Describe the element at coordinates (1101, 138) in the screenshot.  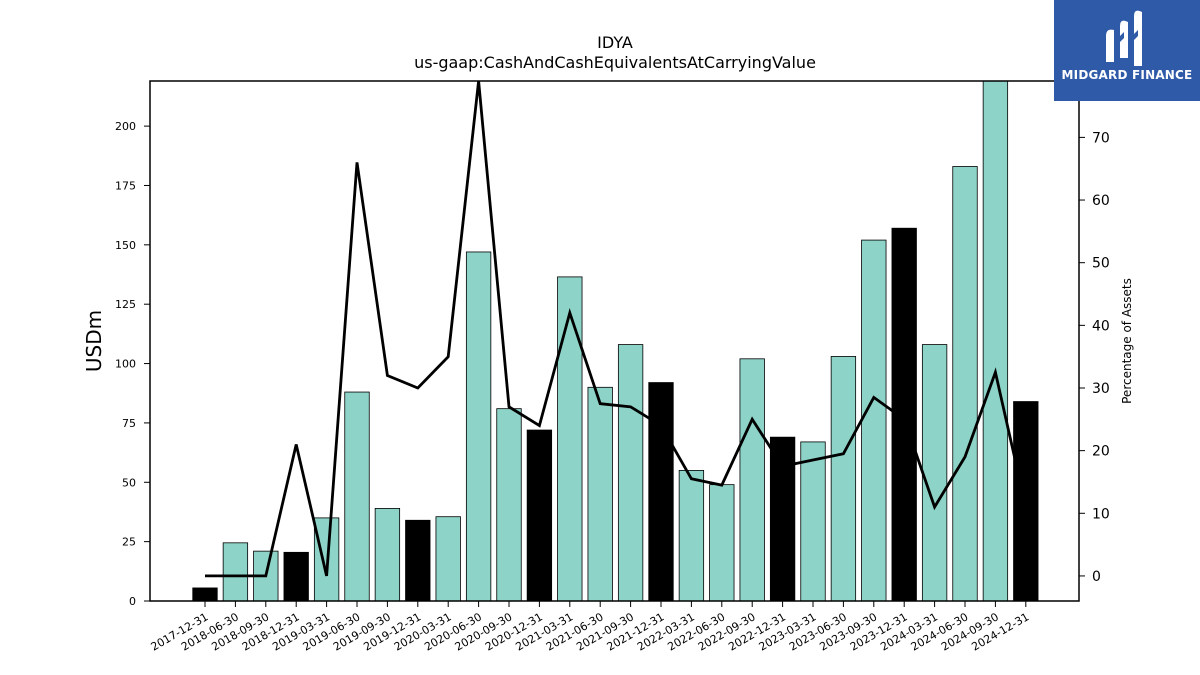
I see `y2-tick-label: 70` at that location.